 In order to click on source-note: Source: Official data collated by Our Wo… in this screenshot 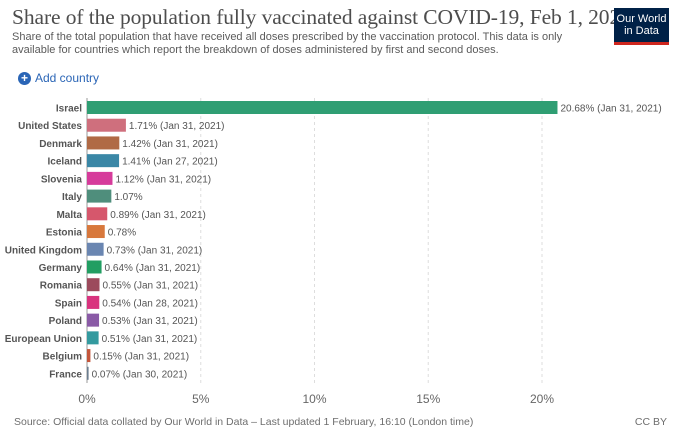, I will do `click(244, 422)`.